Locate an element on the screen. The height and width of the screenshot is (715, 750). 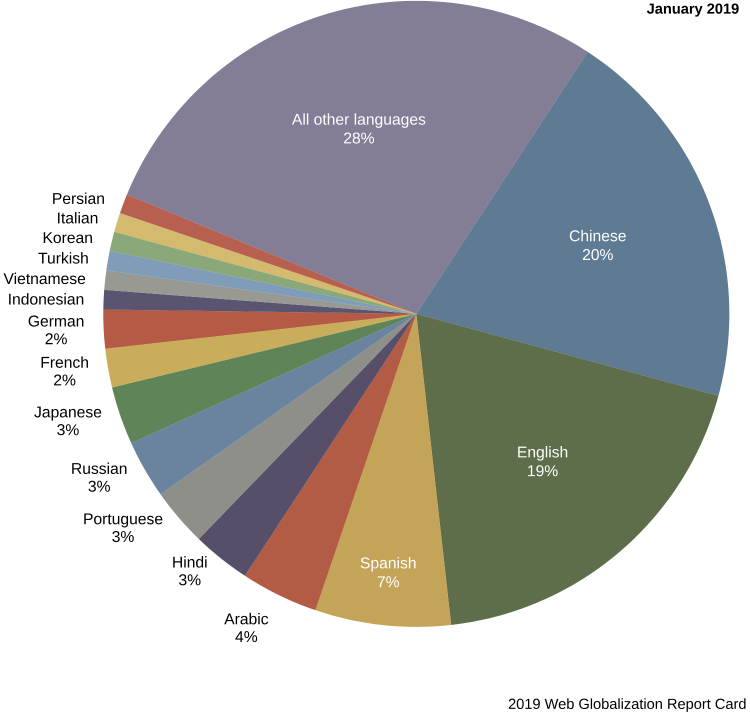
slice-label: Japanese is located at coordinates (68, 413).